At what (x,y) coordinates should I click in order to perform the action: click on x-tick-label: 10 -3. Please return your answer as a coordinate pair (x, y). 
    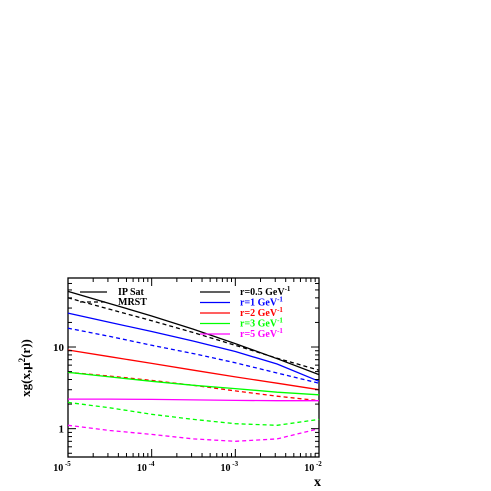
    Looking at the image, I should click on (230, 467).